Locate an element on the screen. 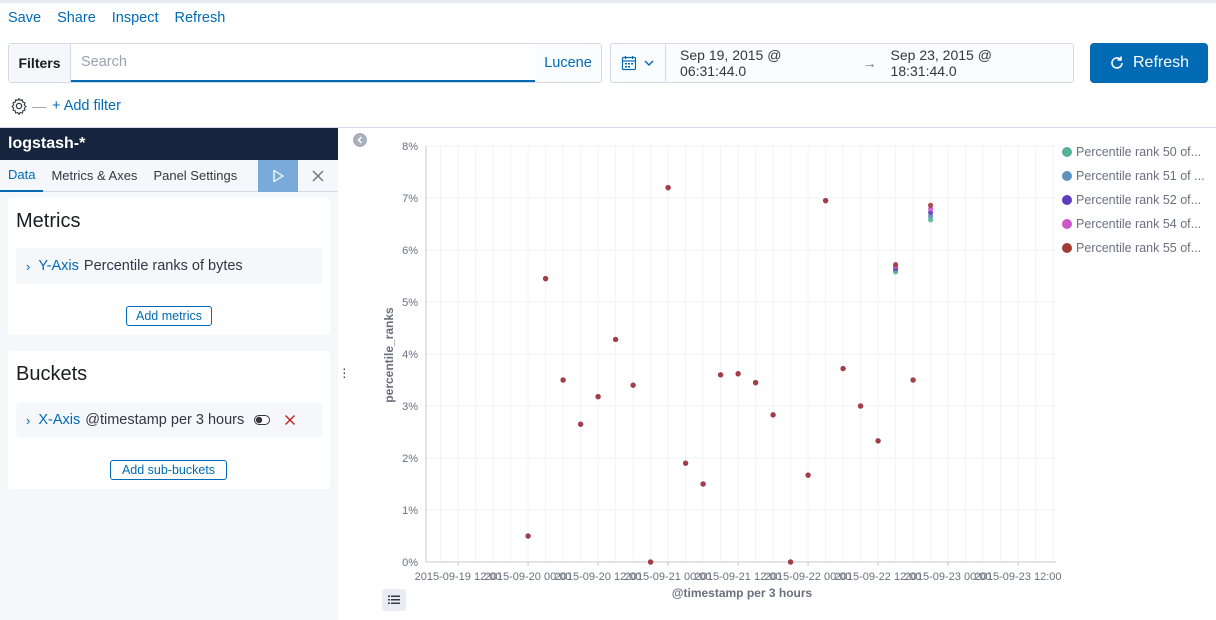  y-tick-label: 5% is located at coordinates (410, 303).